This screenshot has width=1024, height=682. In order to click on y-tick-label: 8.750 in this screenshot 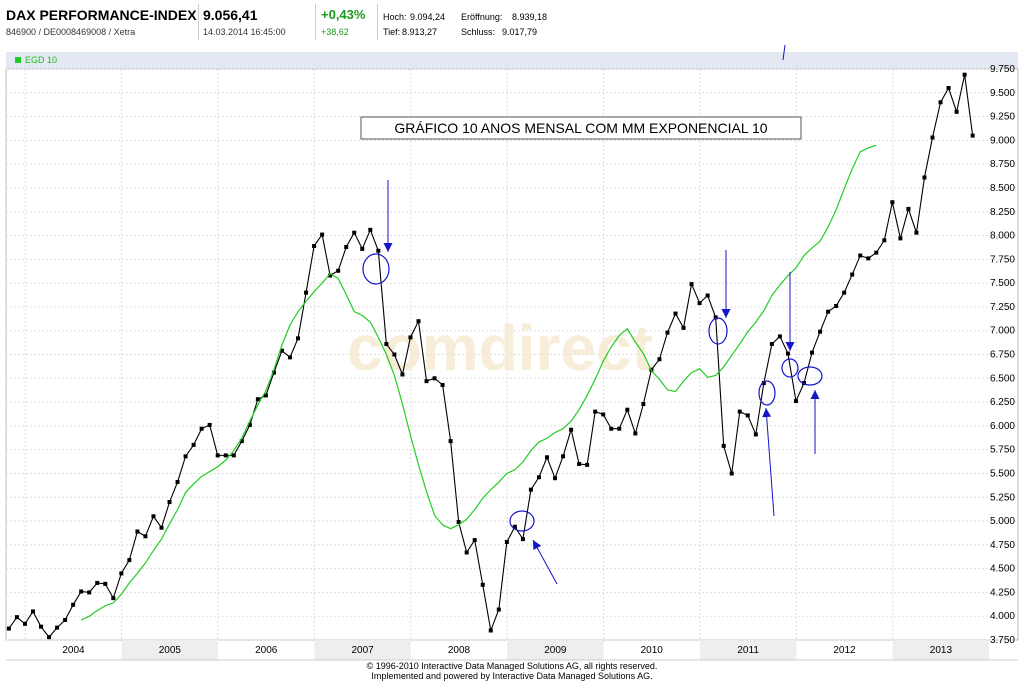, I will do `click(1002, 164)`.